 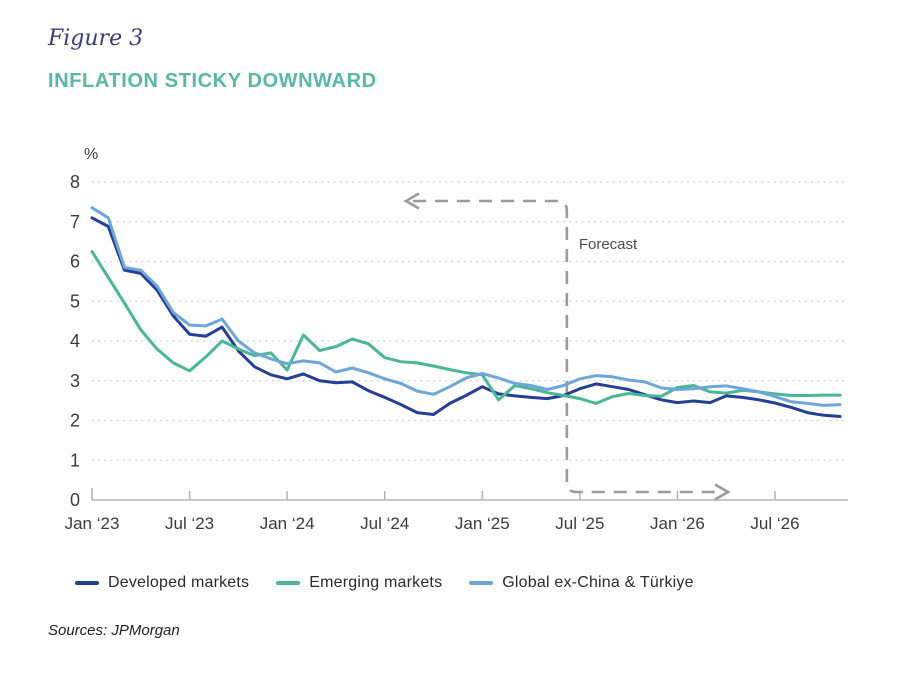 I want to click on y-axis-tick-label: 1, so click(x=75, y=460).